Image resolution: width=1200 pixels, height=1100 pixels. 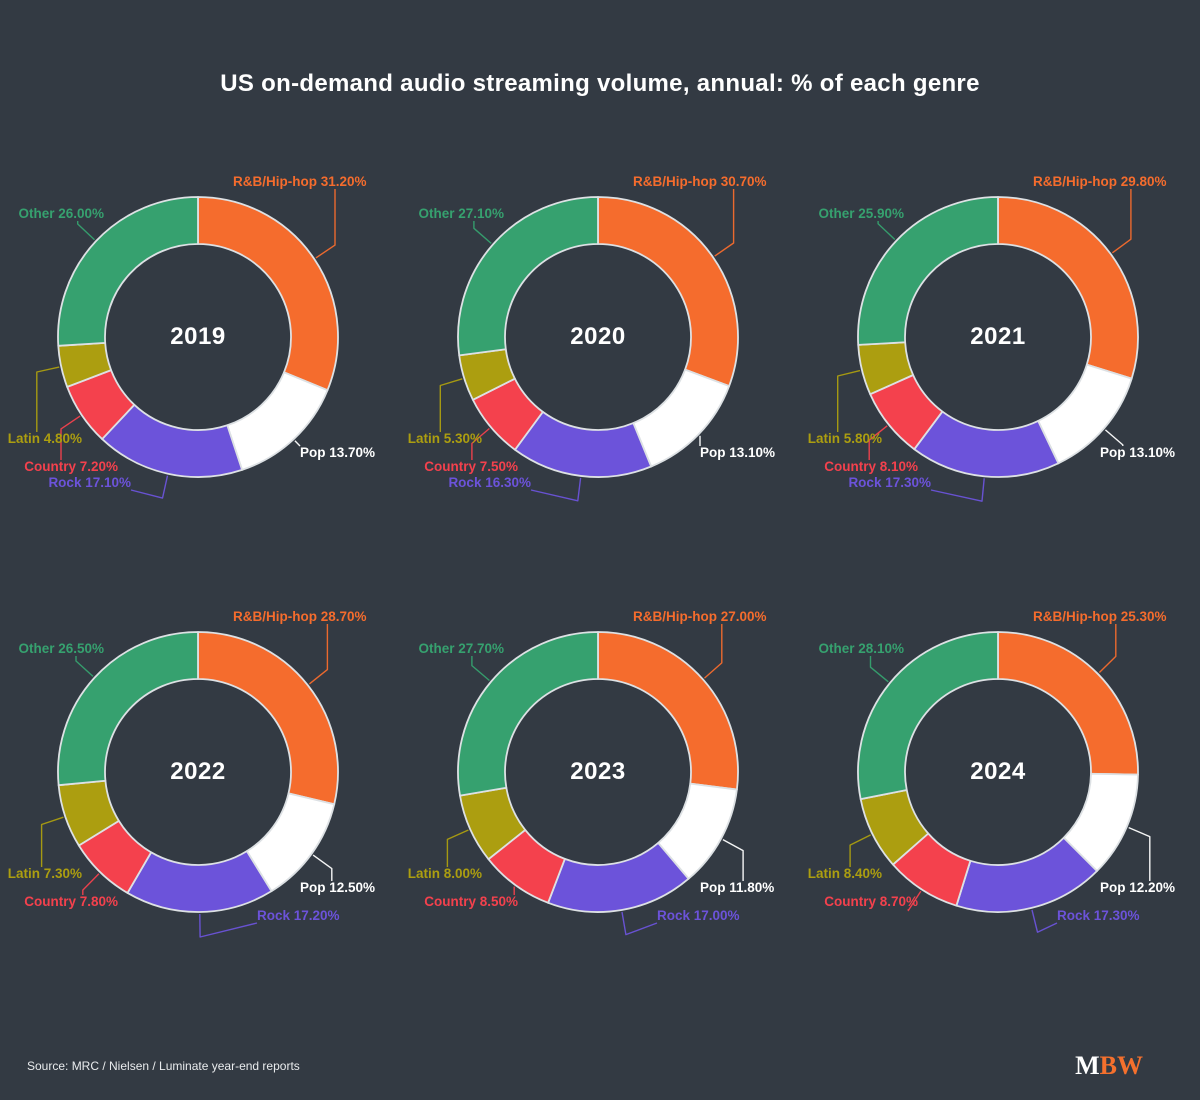 What do you see at coordinates (1100, 181) in the screenshot?
I see `slice-label-rnb-hiphop: R&B/Hip-hop 29.80%` at bounding box center [1100, 181].